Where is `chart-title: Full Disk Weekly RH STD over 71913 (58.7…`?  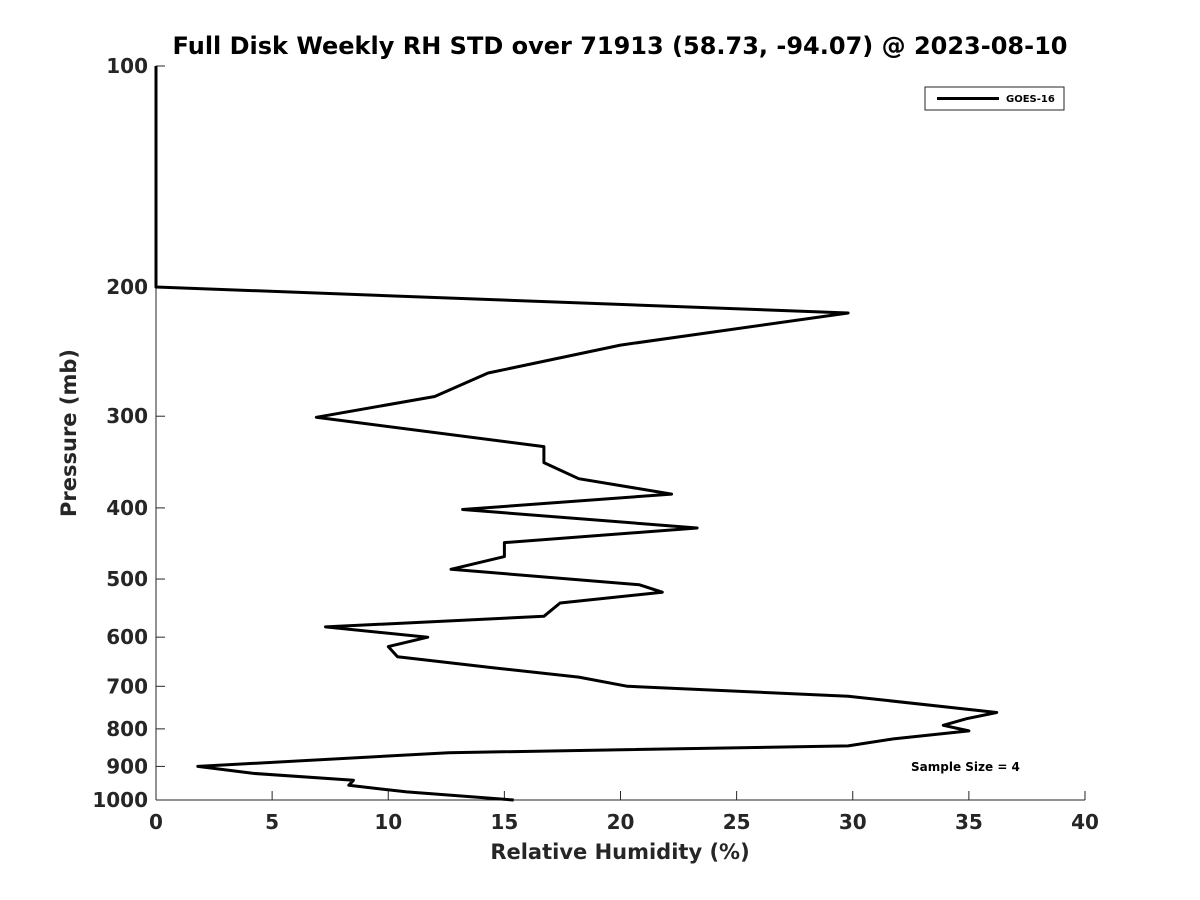 chart-title: Full Disk Weekly RH STD over 71913 (58.7… is located at coordinates (620, 46).